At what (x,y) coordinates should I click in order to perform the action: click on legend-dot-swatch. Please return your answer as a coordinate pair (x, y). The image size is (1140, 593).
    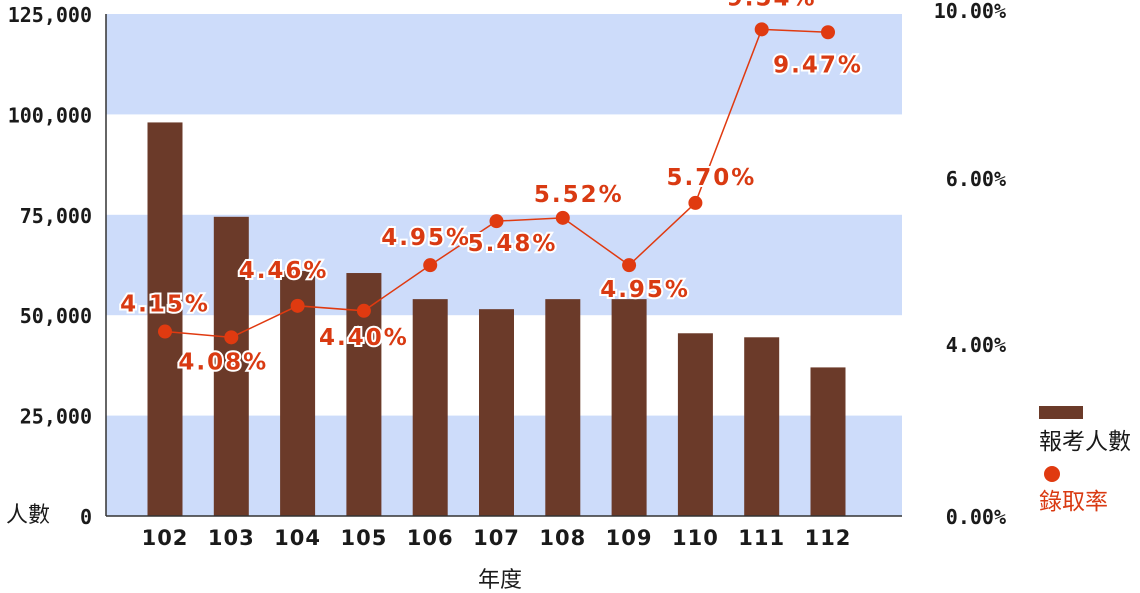
    Looking at the image, I should click on (1052, 474).